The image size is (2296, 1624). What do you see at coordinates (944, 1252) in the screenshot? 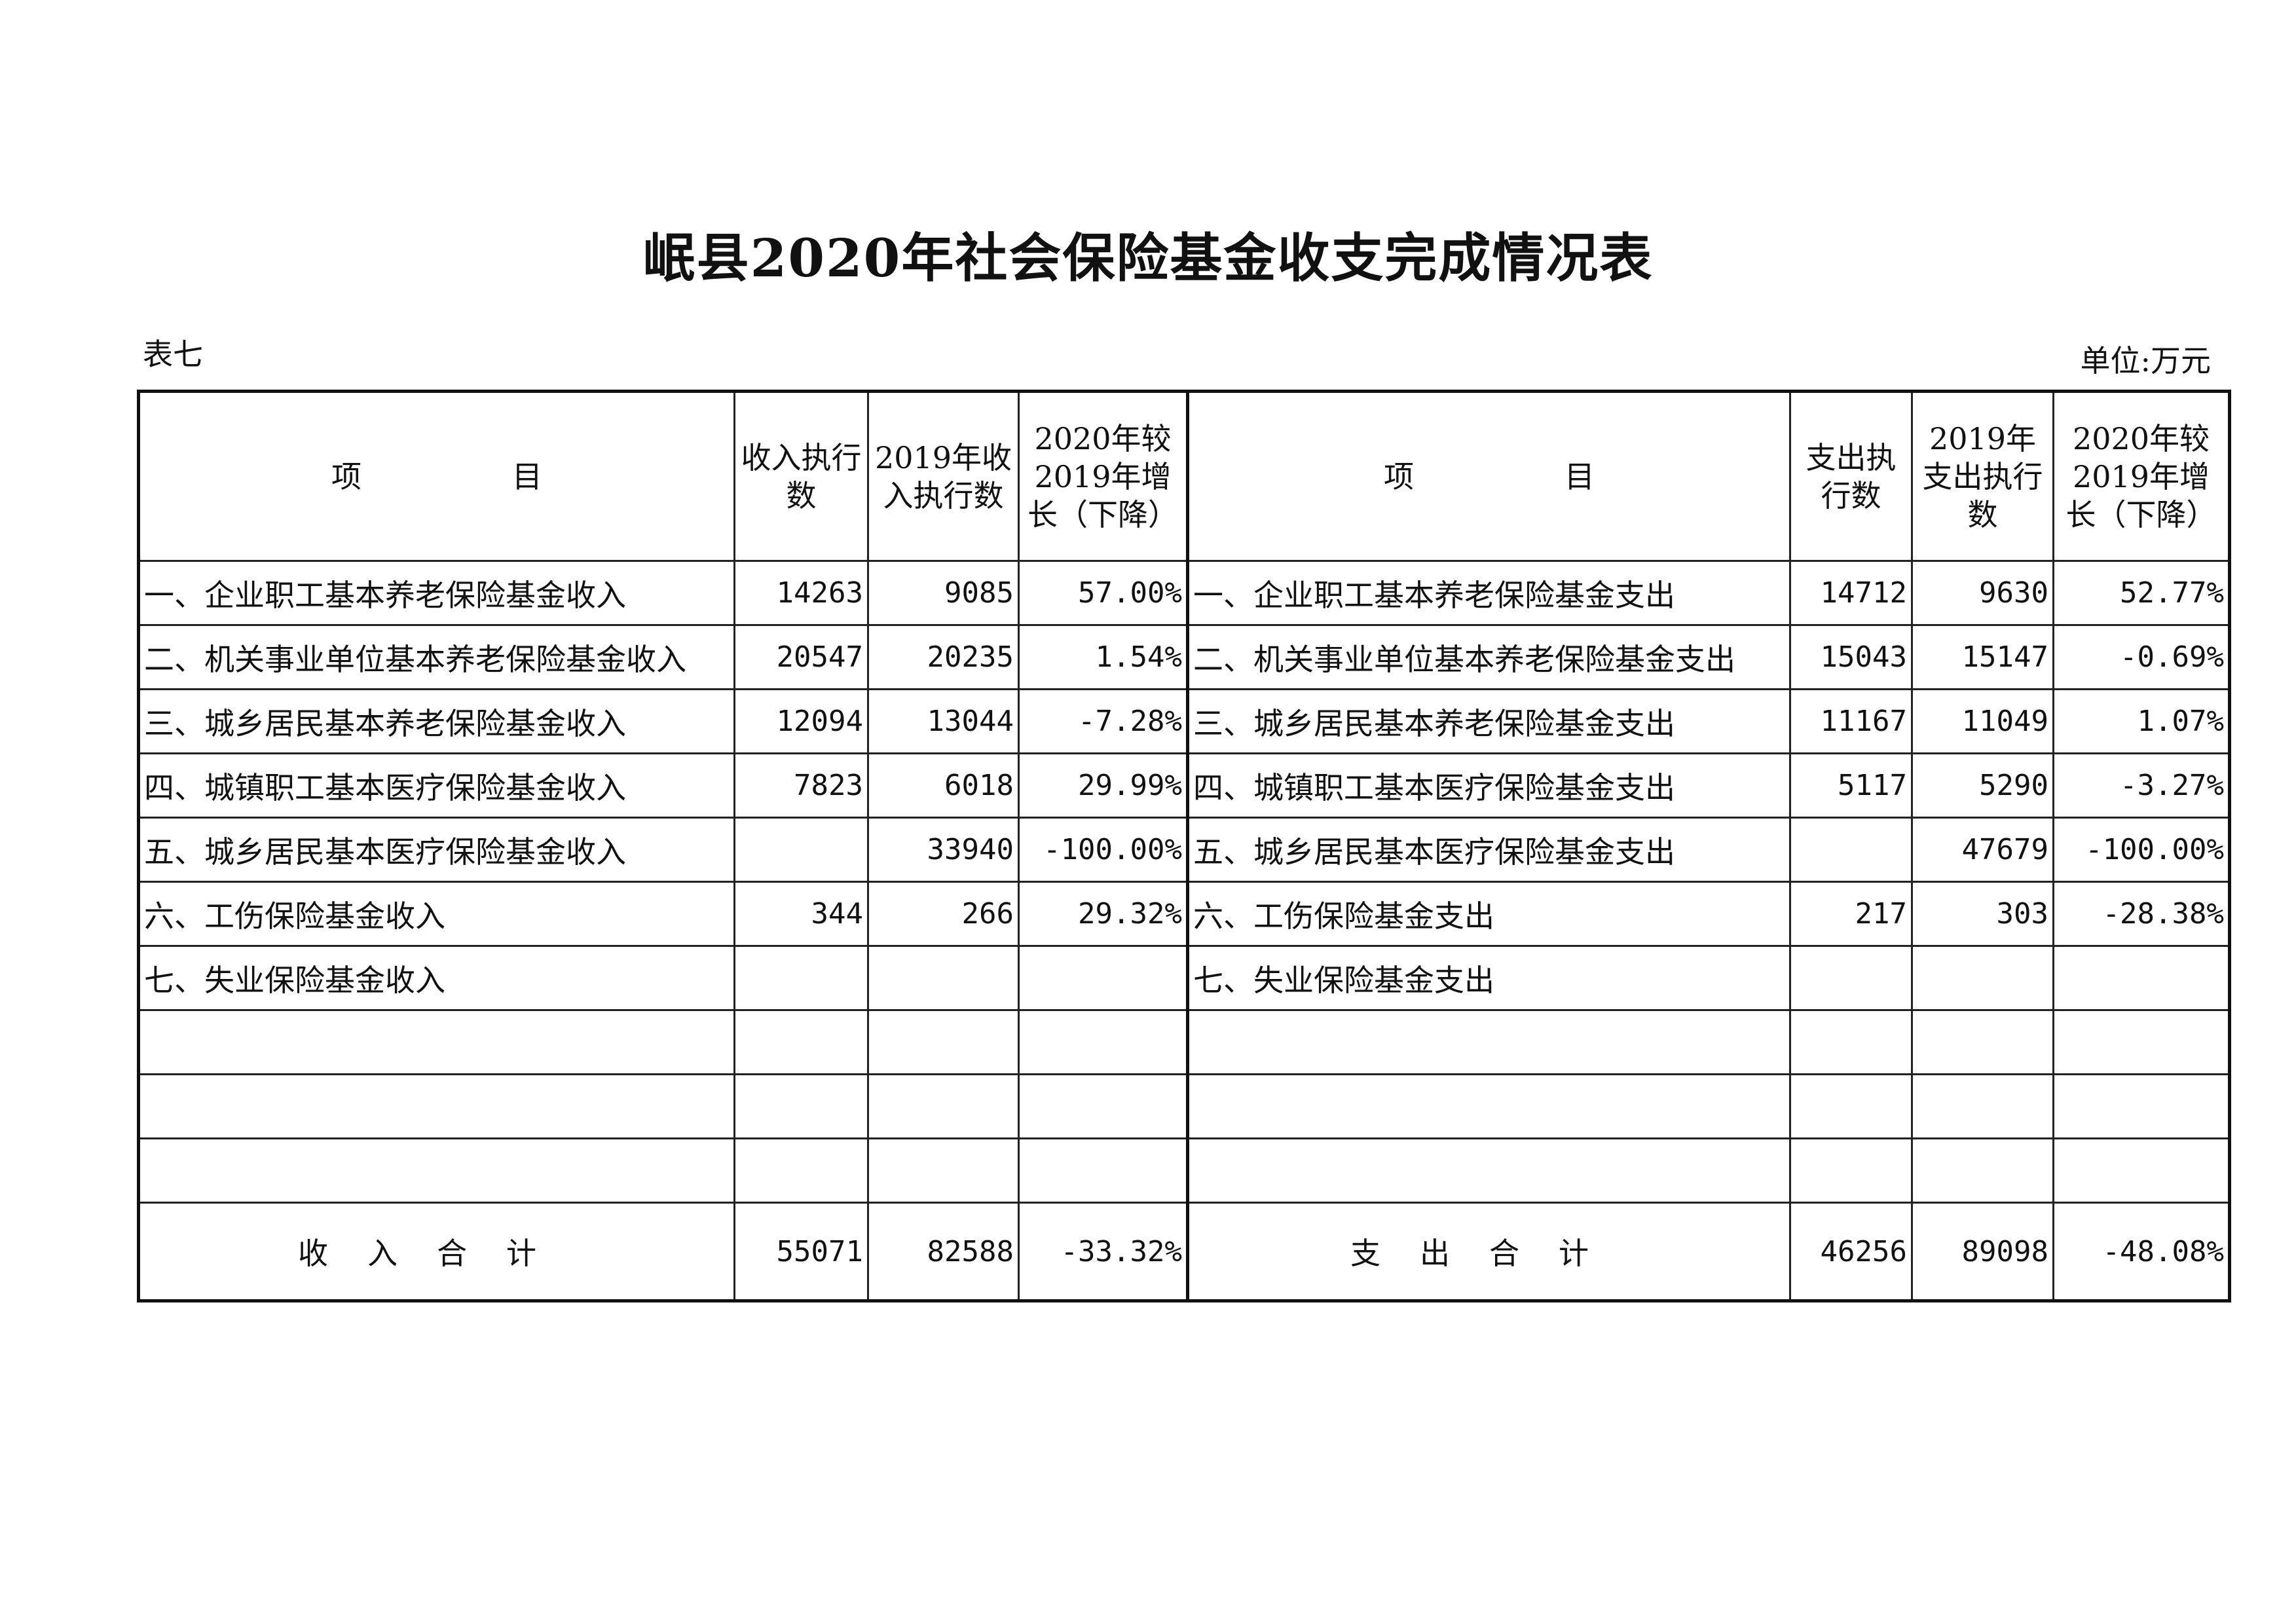
I see `income-total-2019: 82588` at bounding box center [944, 1252].